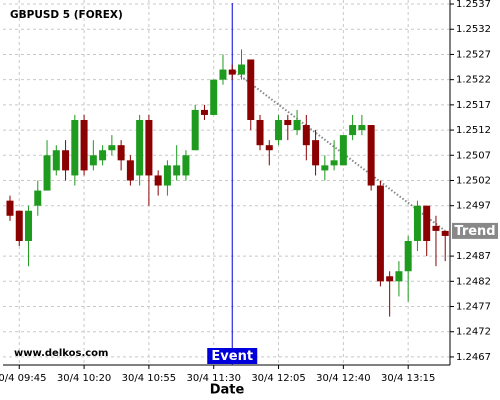 Image resolution: width=500 pixels, height=400 pixels. I want to click on trend-label: Trend, so click(474, 231).